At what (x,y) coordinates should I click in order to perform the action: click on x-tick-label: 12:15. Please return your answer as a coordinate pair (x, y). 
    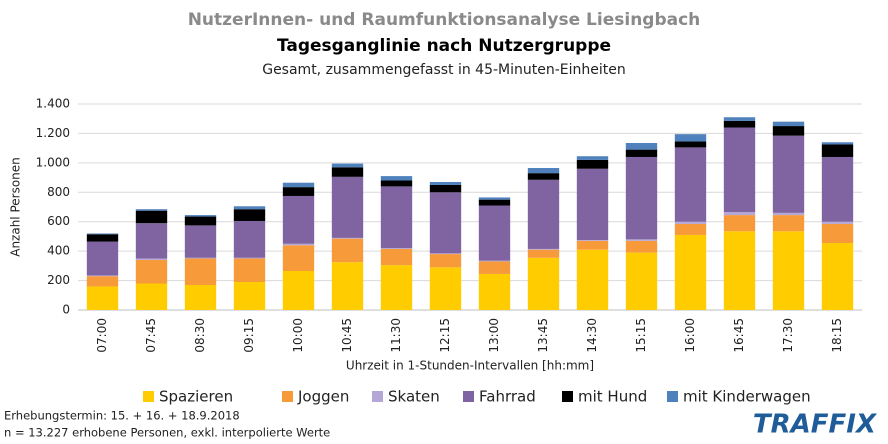
    Looking at the image, I should click on (445, 335).